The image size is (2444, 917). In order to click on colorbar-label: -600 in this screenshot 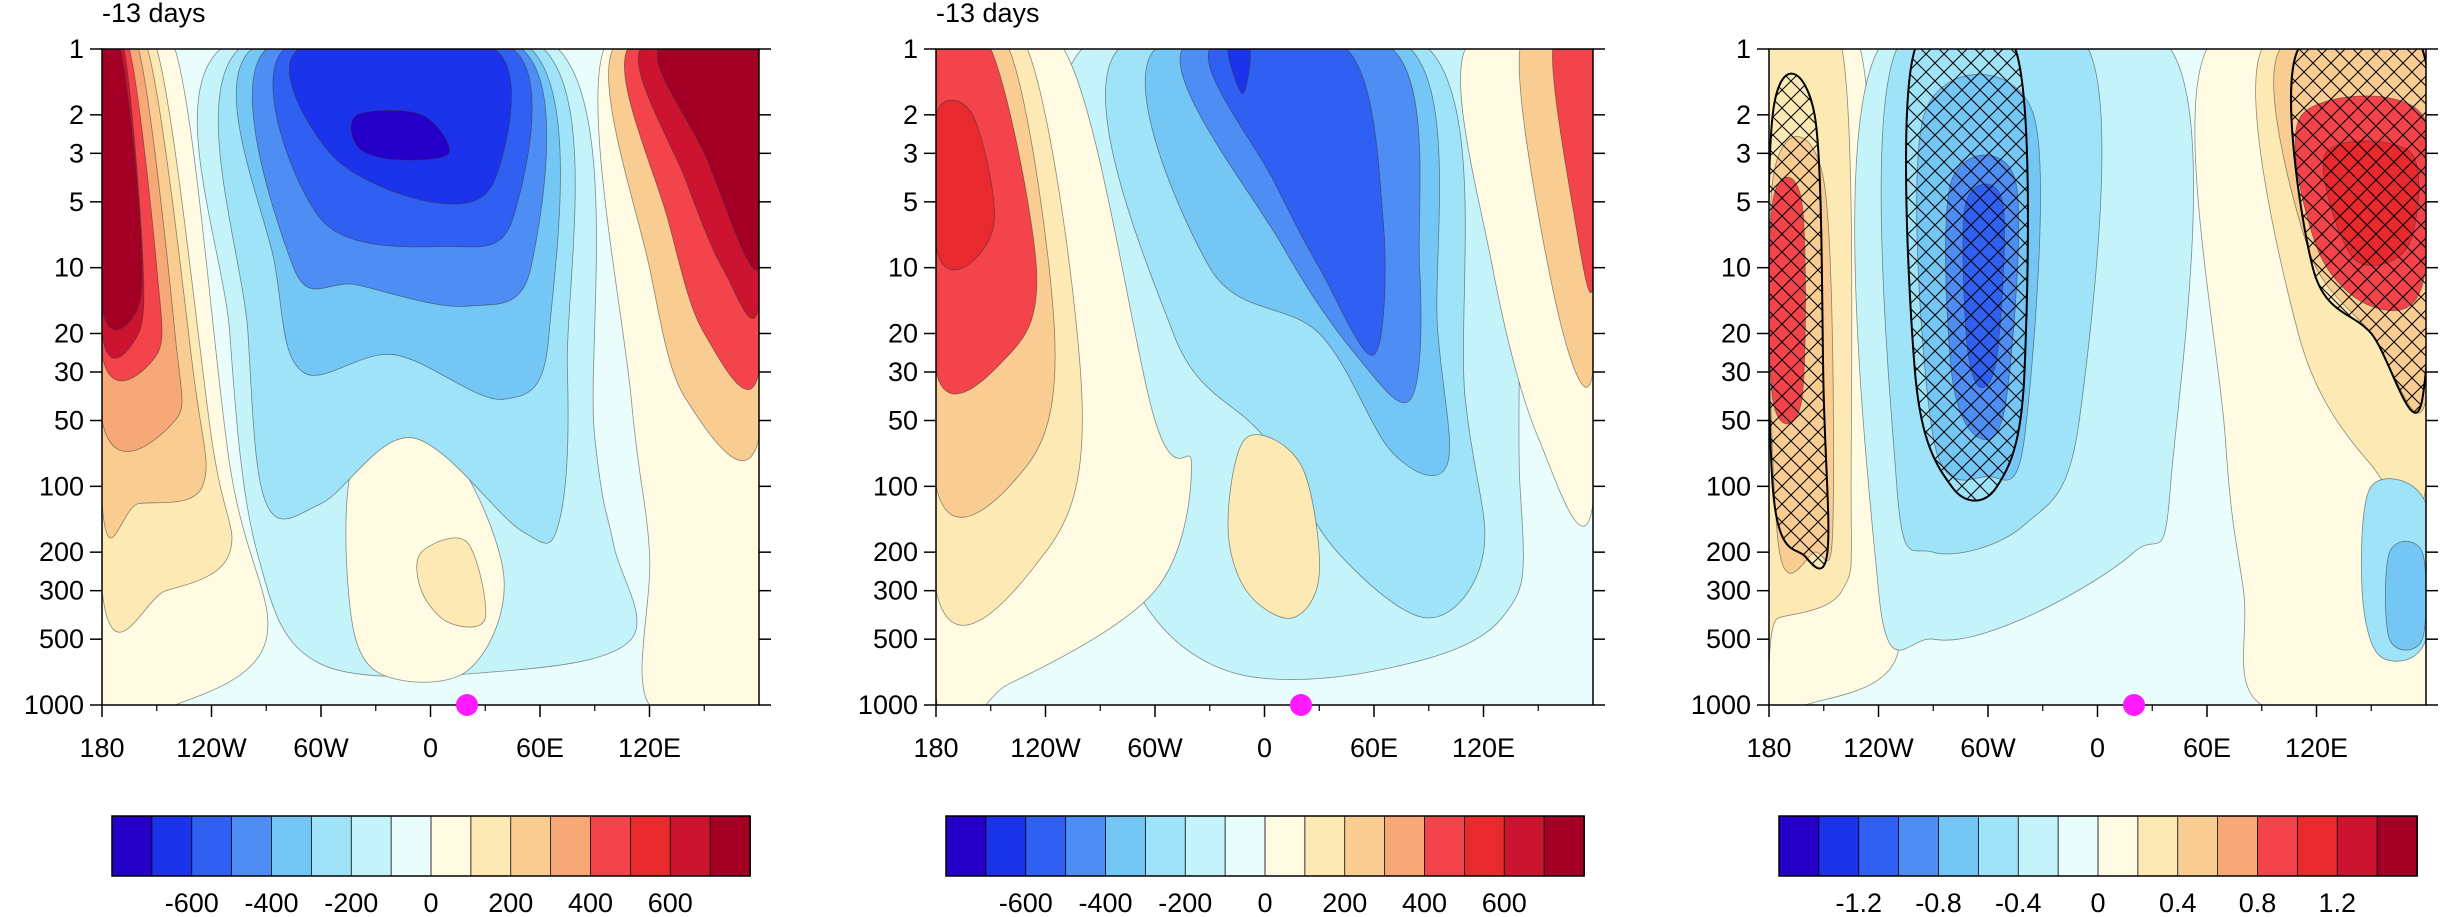, I will do `click(1026, 902)`.